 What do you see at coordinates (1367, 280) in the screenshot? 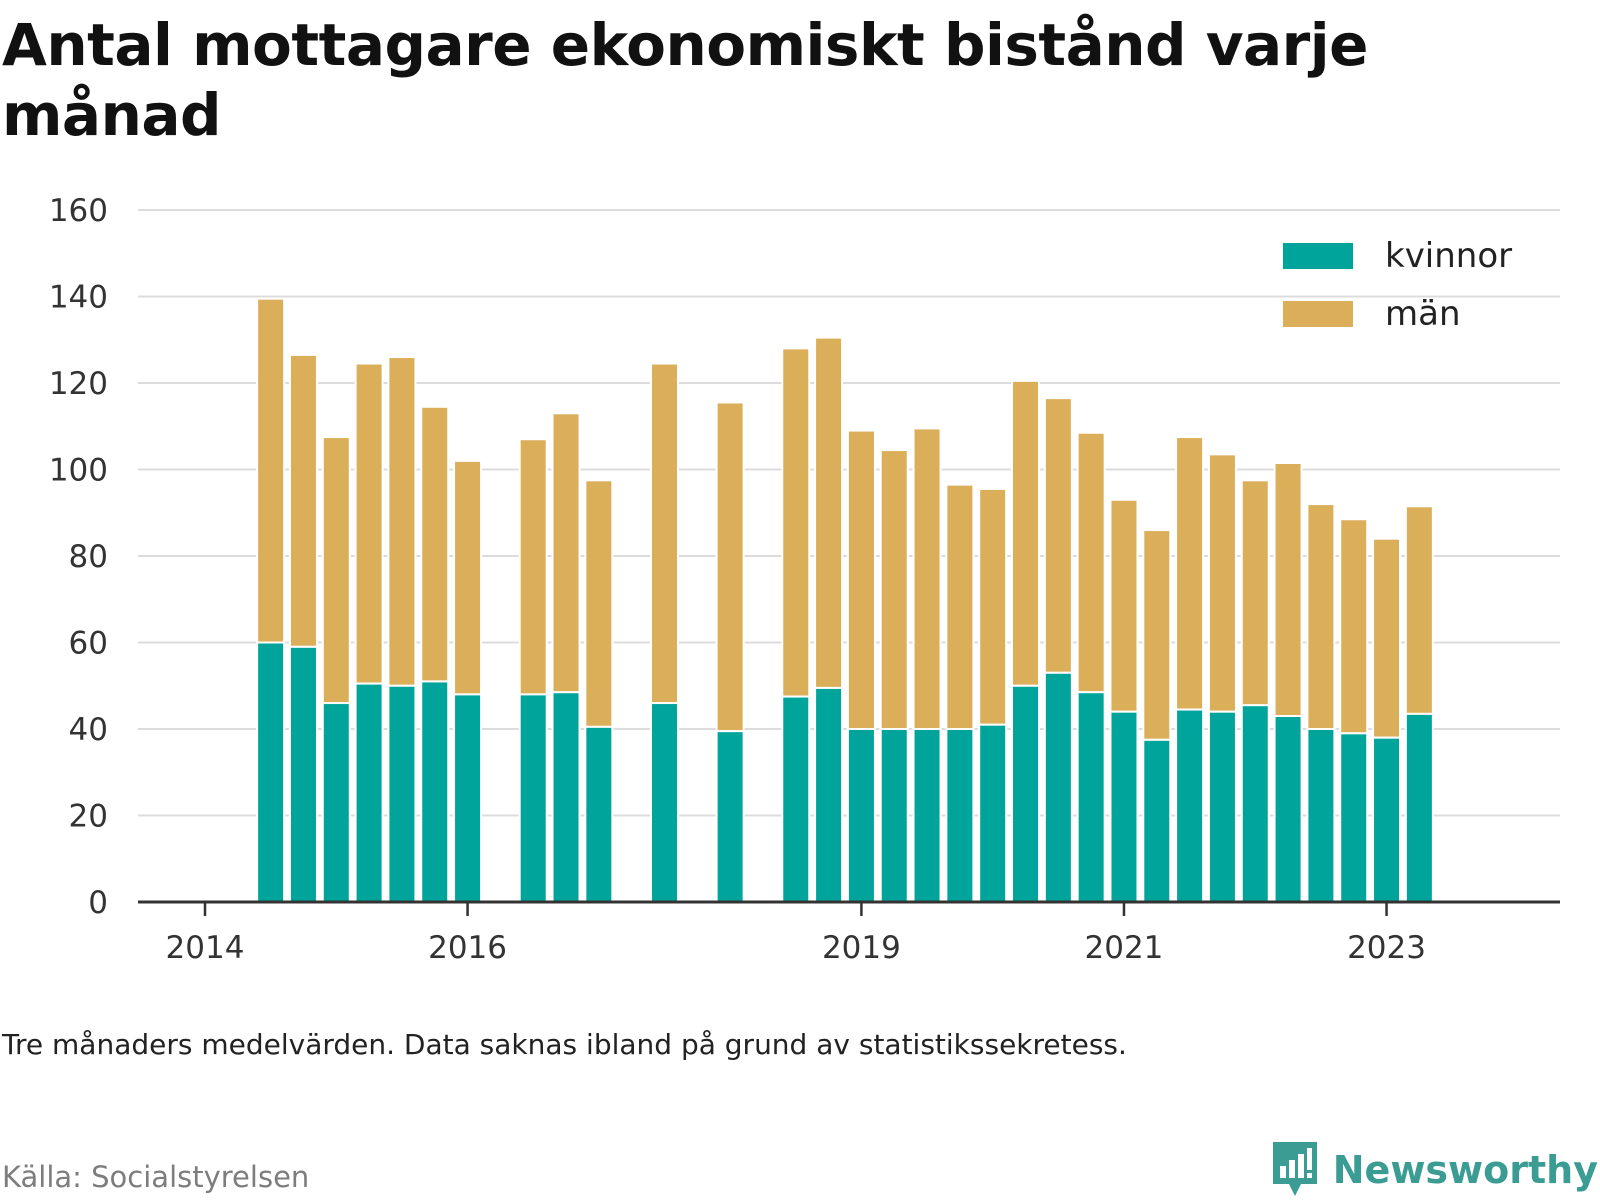
I see `legend-gap` at bounding box center [1367, 280].